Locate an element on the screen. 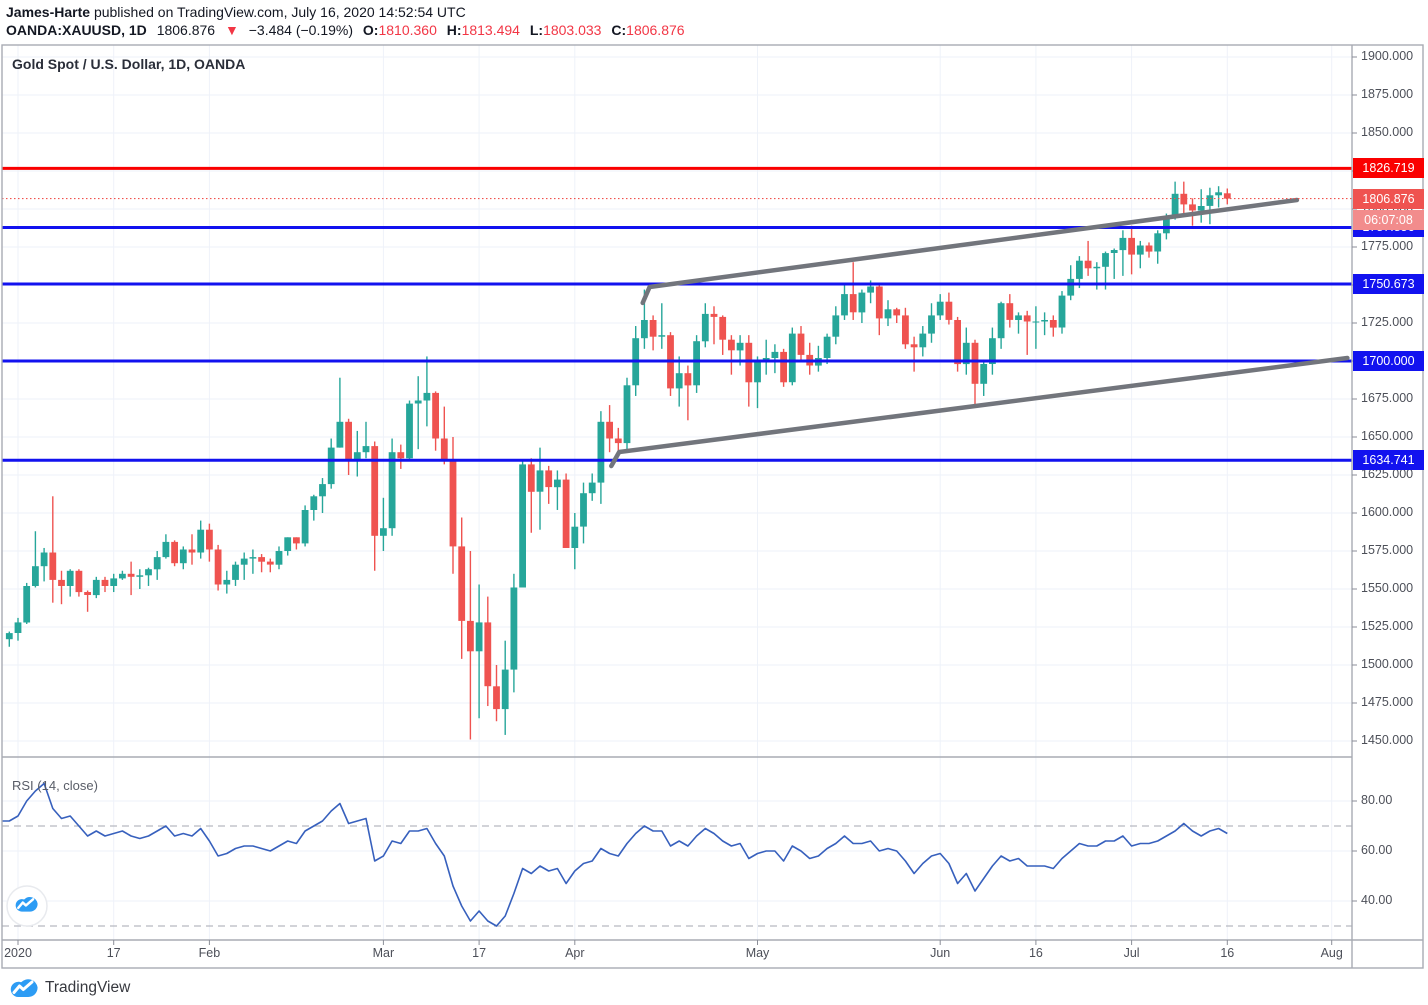  time-tick-label: Feb is located at coordinates (209, 953).